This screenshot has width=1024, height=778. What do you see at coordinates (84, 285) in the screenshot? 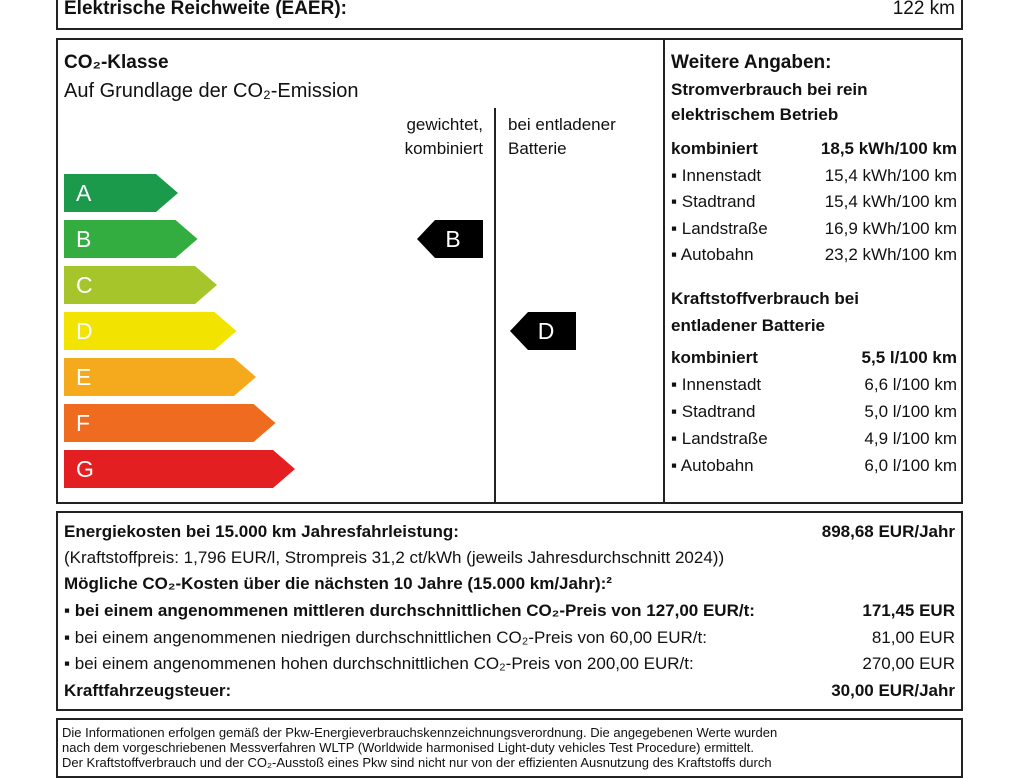
I see `class-arrow-label: C` at bounding box center [84, 285].